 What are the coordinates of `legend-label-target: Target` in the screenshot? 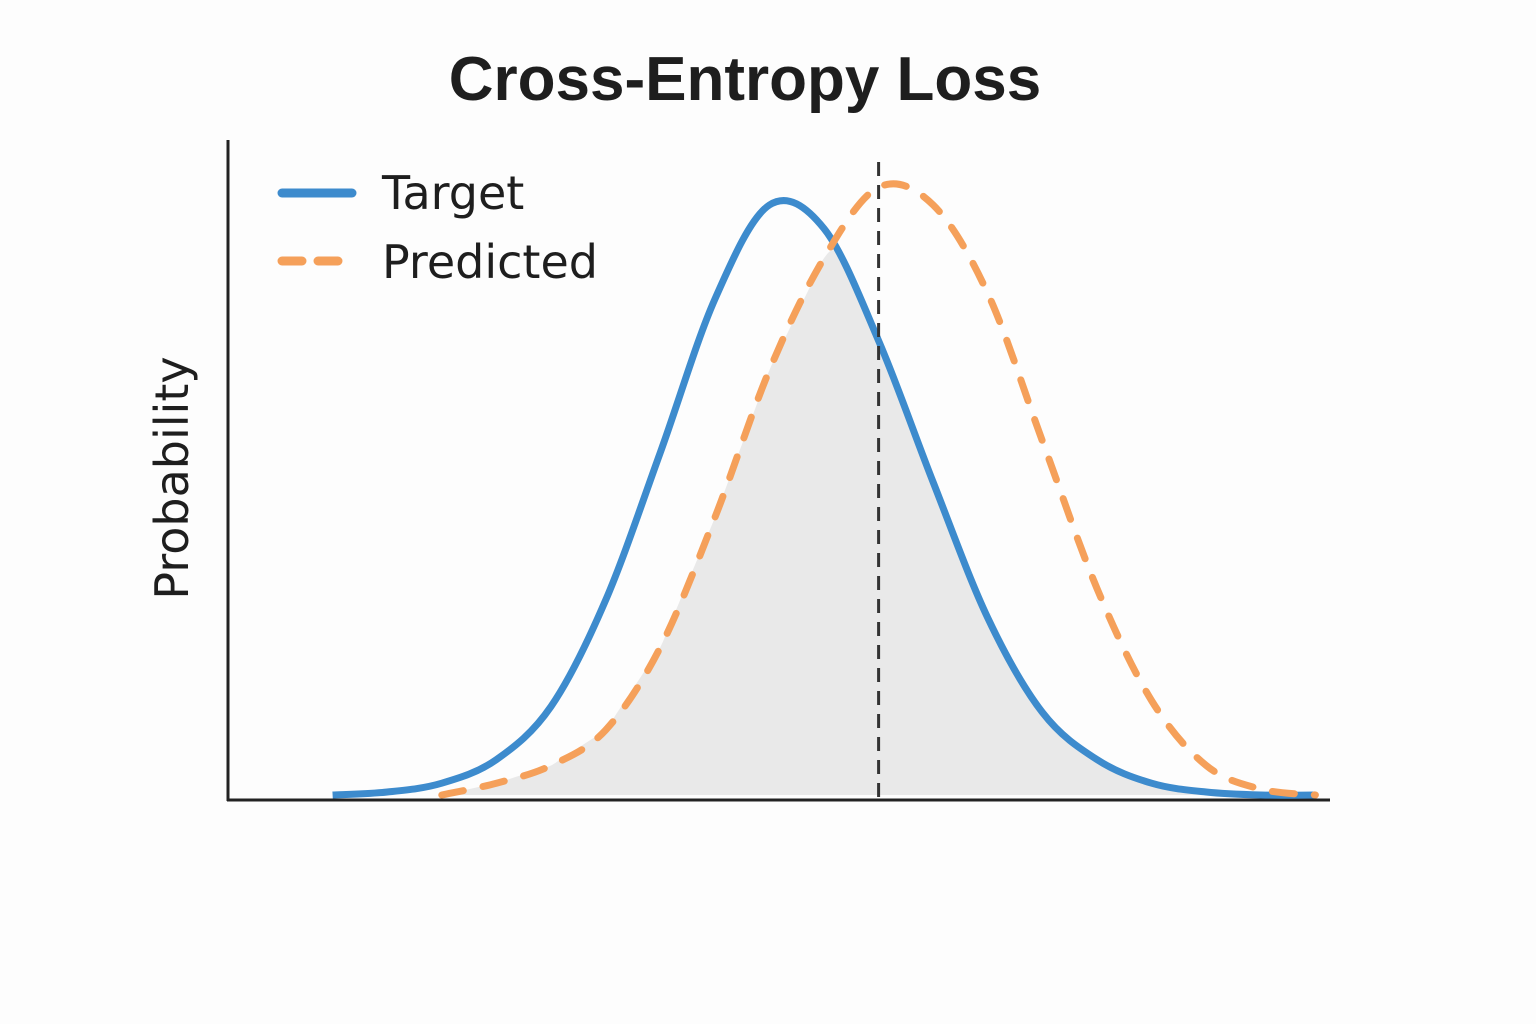 It's located at (452, 193).